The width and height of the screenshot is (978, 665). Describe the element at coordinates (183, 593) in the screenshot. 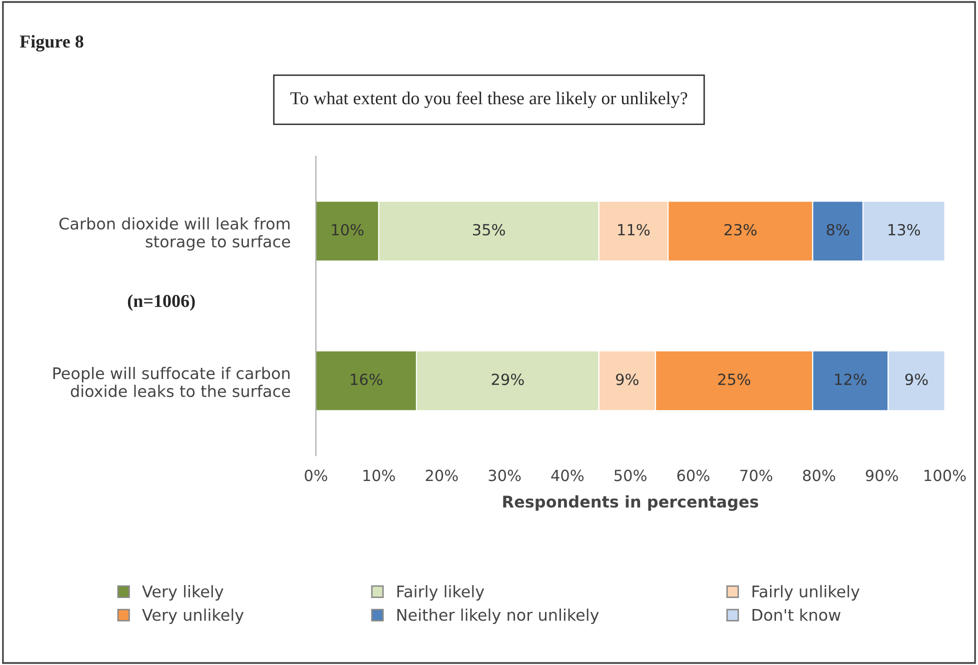

I see `legend-label: Very likely` at that location.